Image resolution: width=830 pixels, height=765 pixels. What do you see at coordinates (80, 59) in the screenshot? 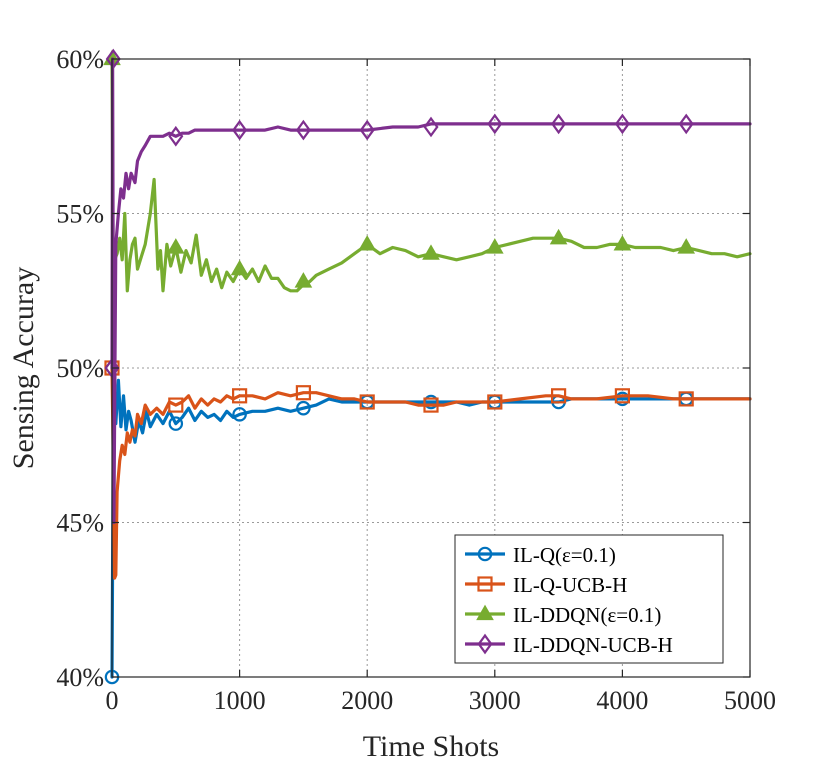
I see `y-tick-label: 60%` at bounding box center [80, 59].